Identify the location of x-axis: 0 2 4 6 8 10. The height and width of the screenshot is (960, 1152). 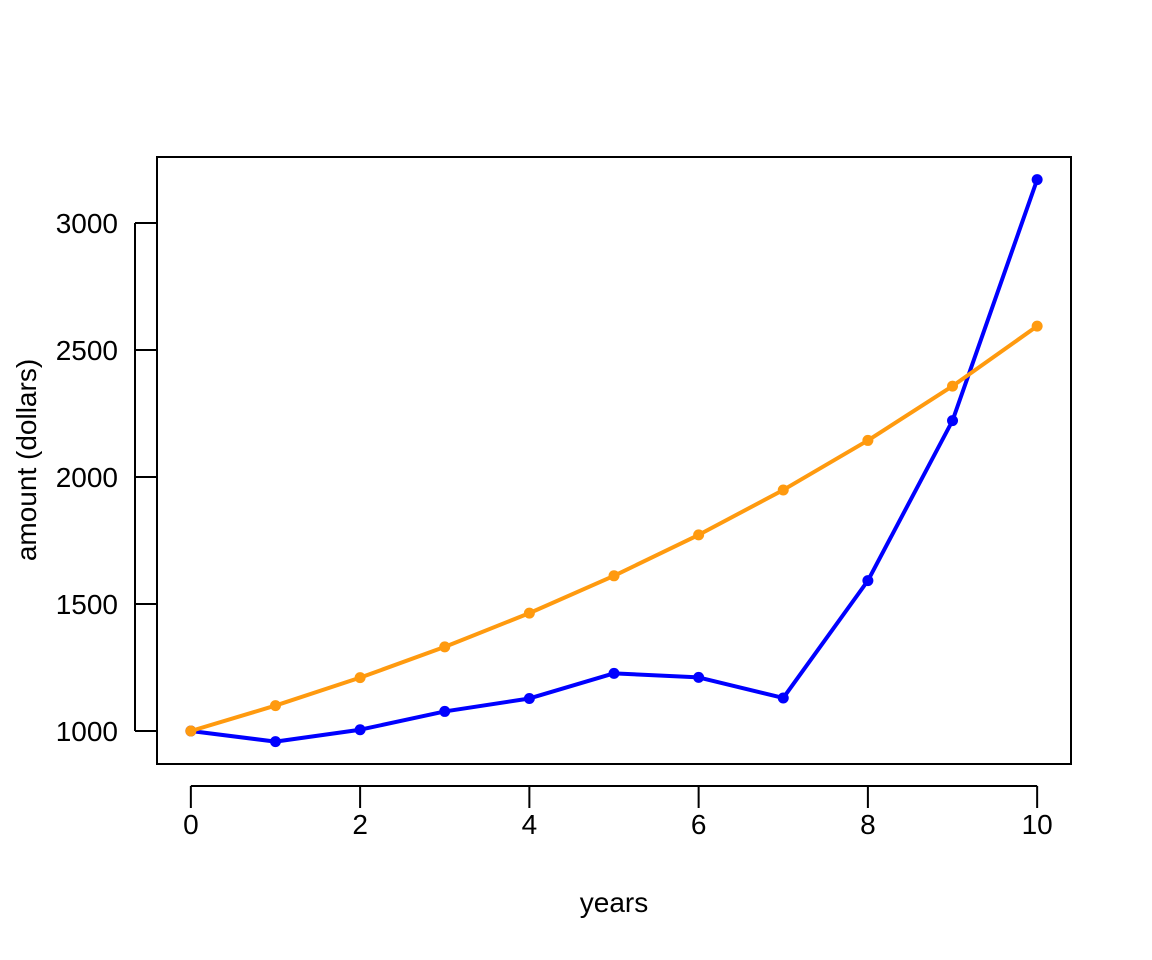
(618, 812).